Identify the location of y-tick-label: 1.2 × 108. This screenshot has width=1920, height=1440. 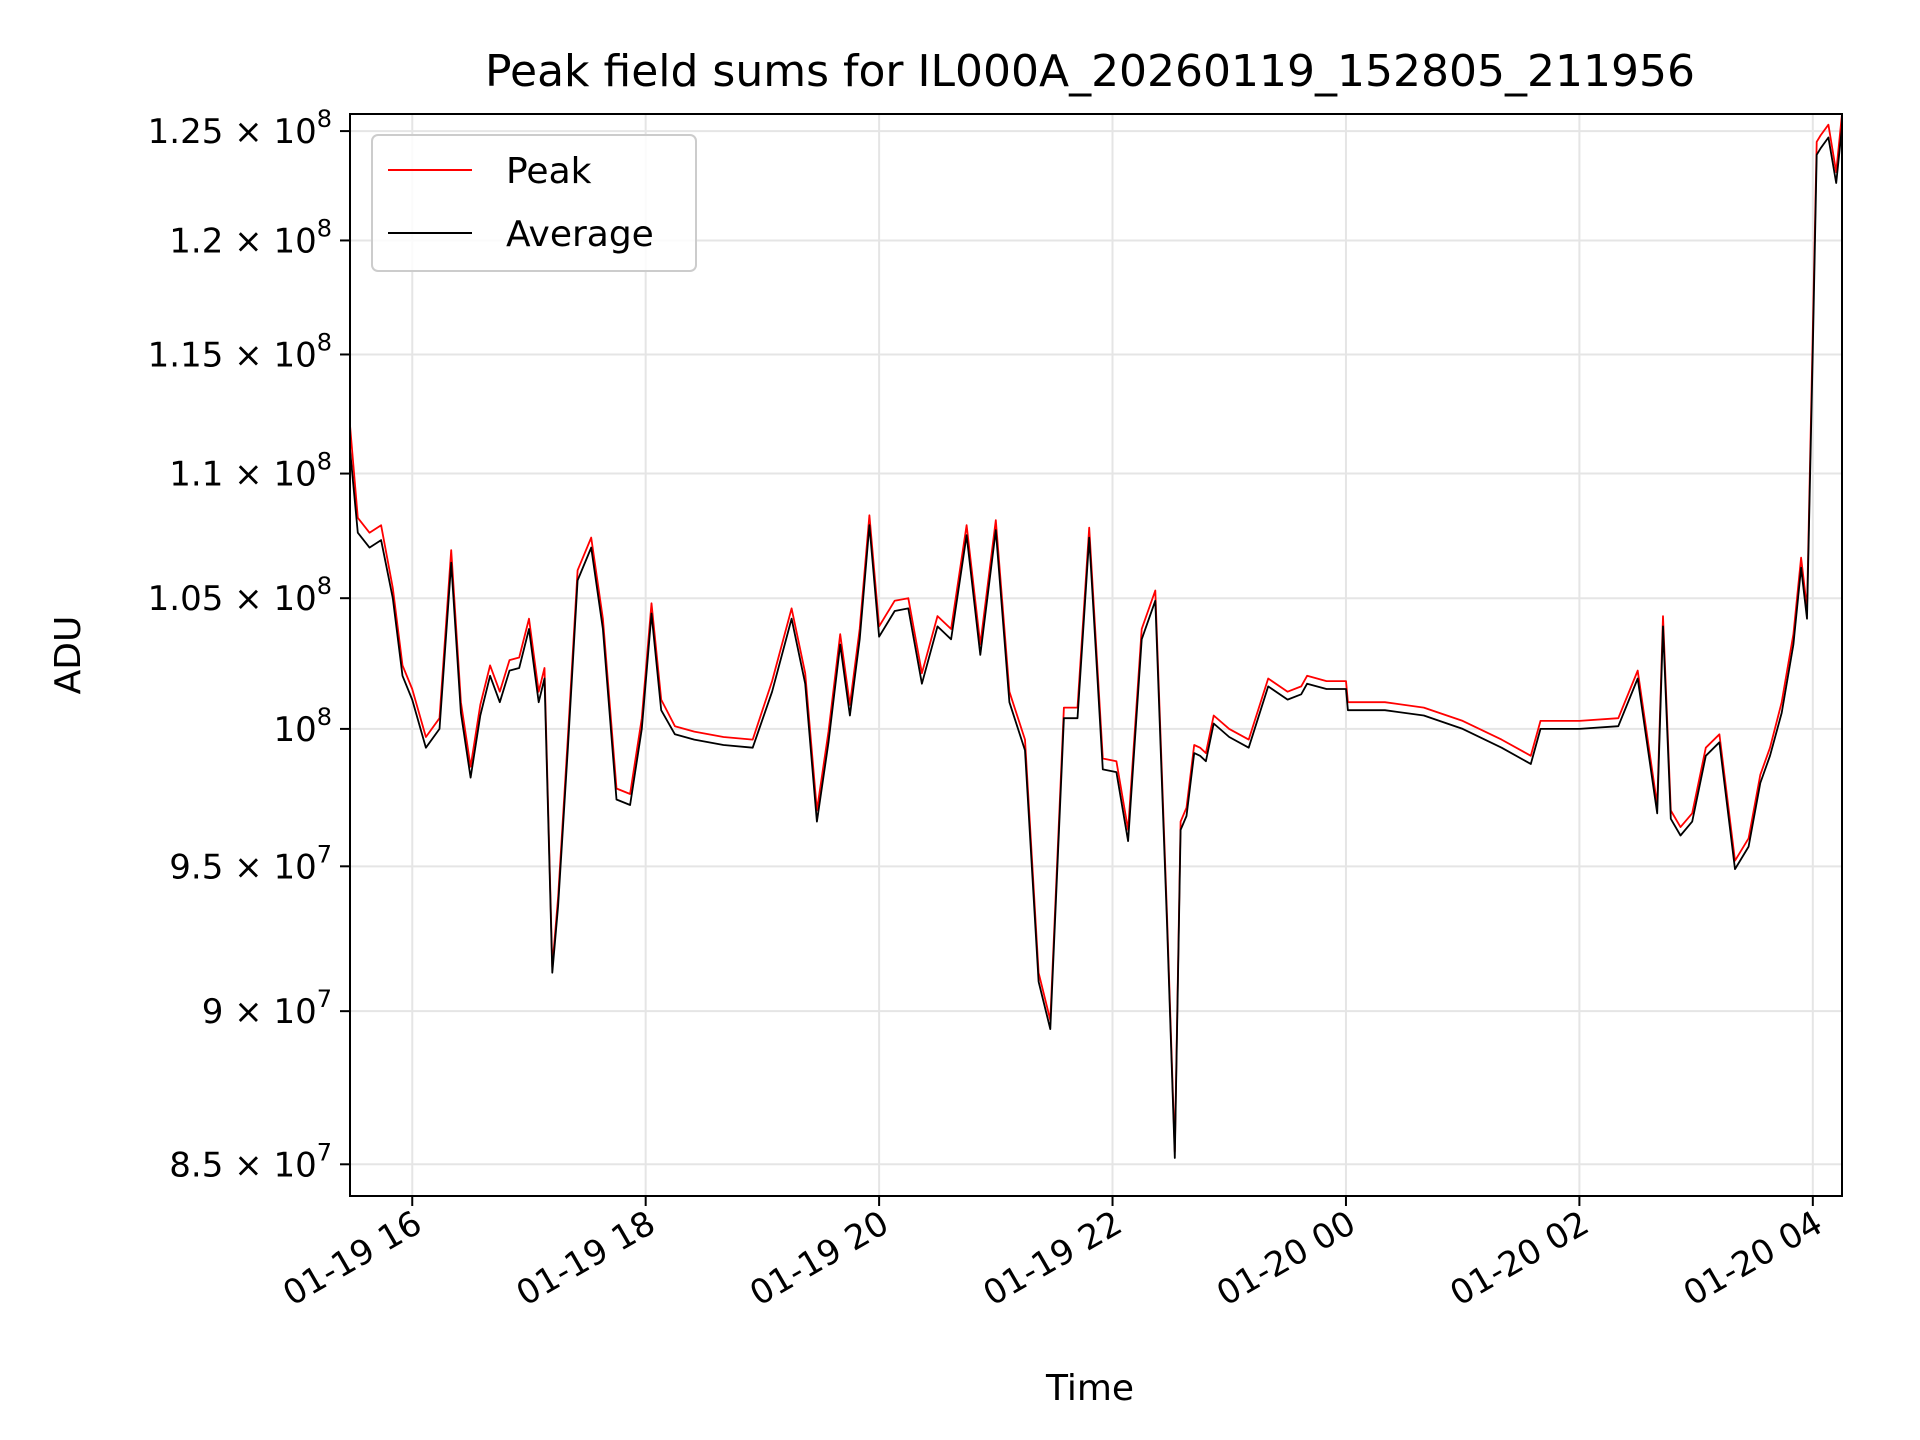
(250, 237).